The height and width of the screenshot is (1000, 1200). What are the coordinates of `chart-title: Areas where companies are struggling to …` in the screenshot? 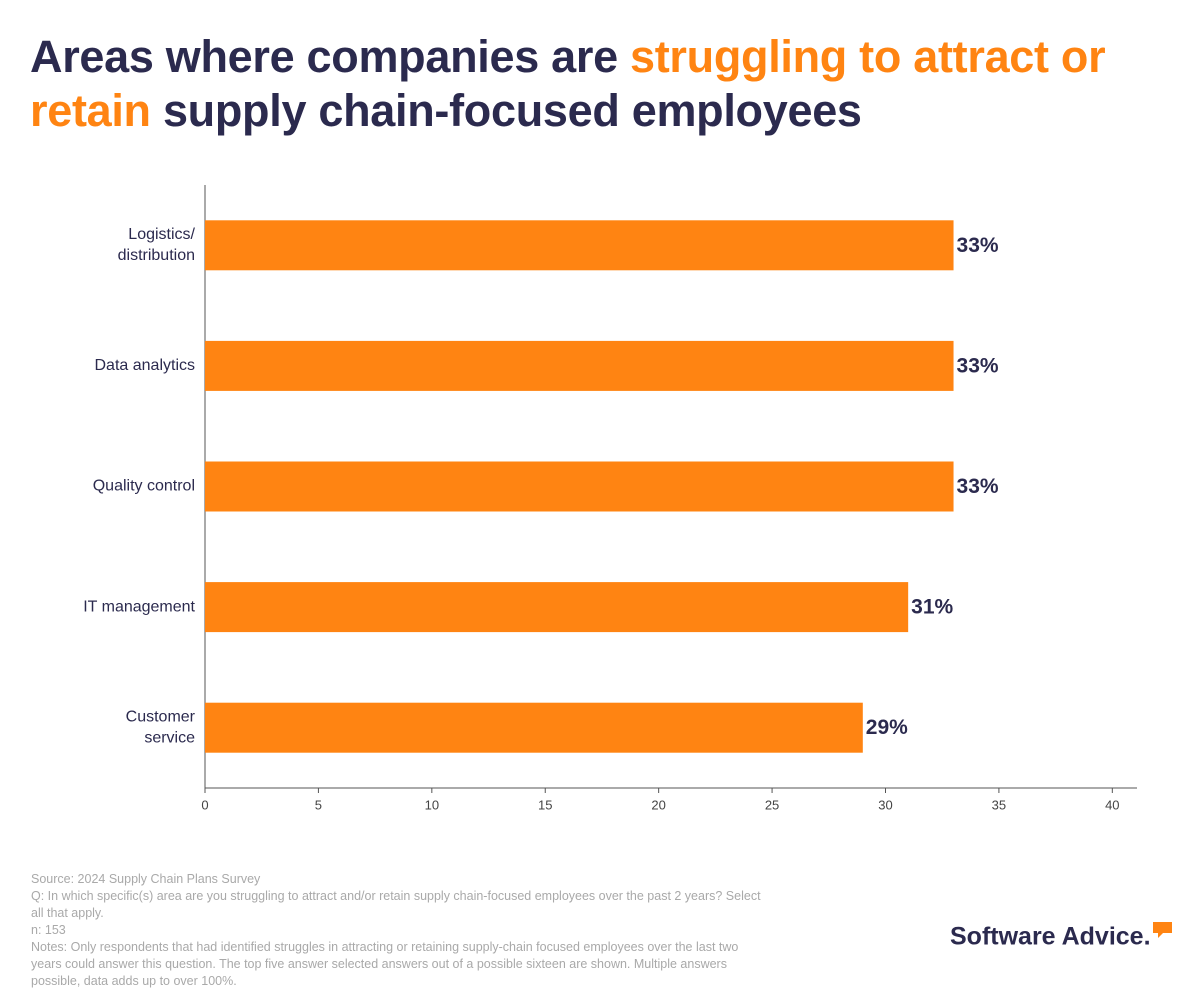 It's located at (605, 84).